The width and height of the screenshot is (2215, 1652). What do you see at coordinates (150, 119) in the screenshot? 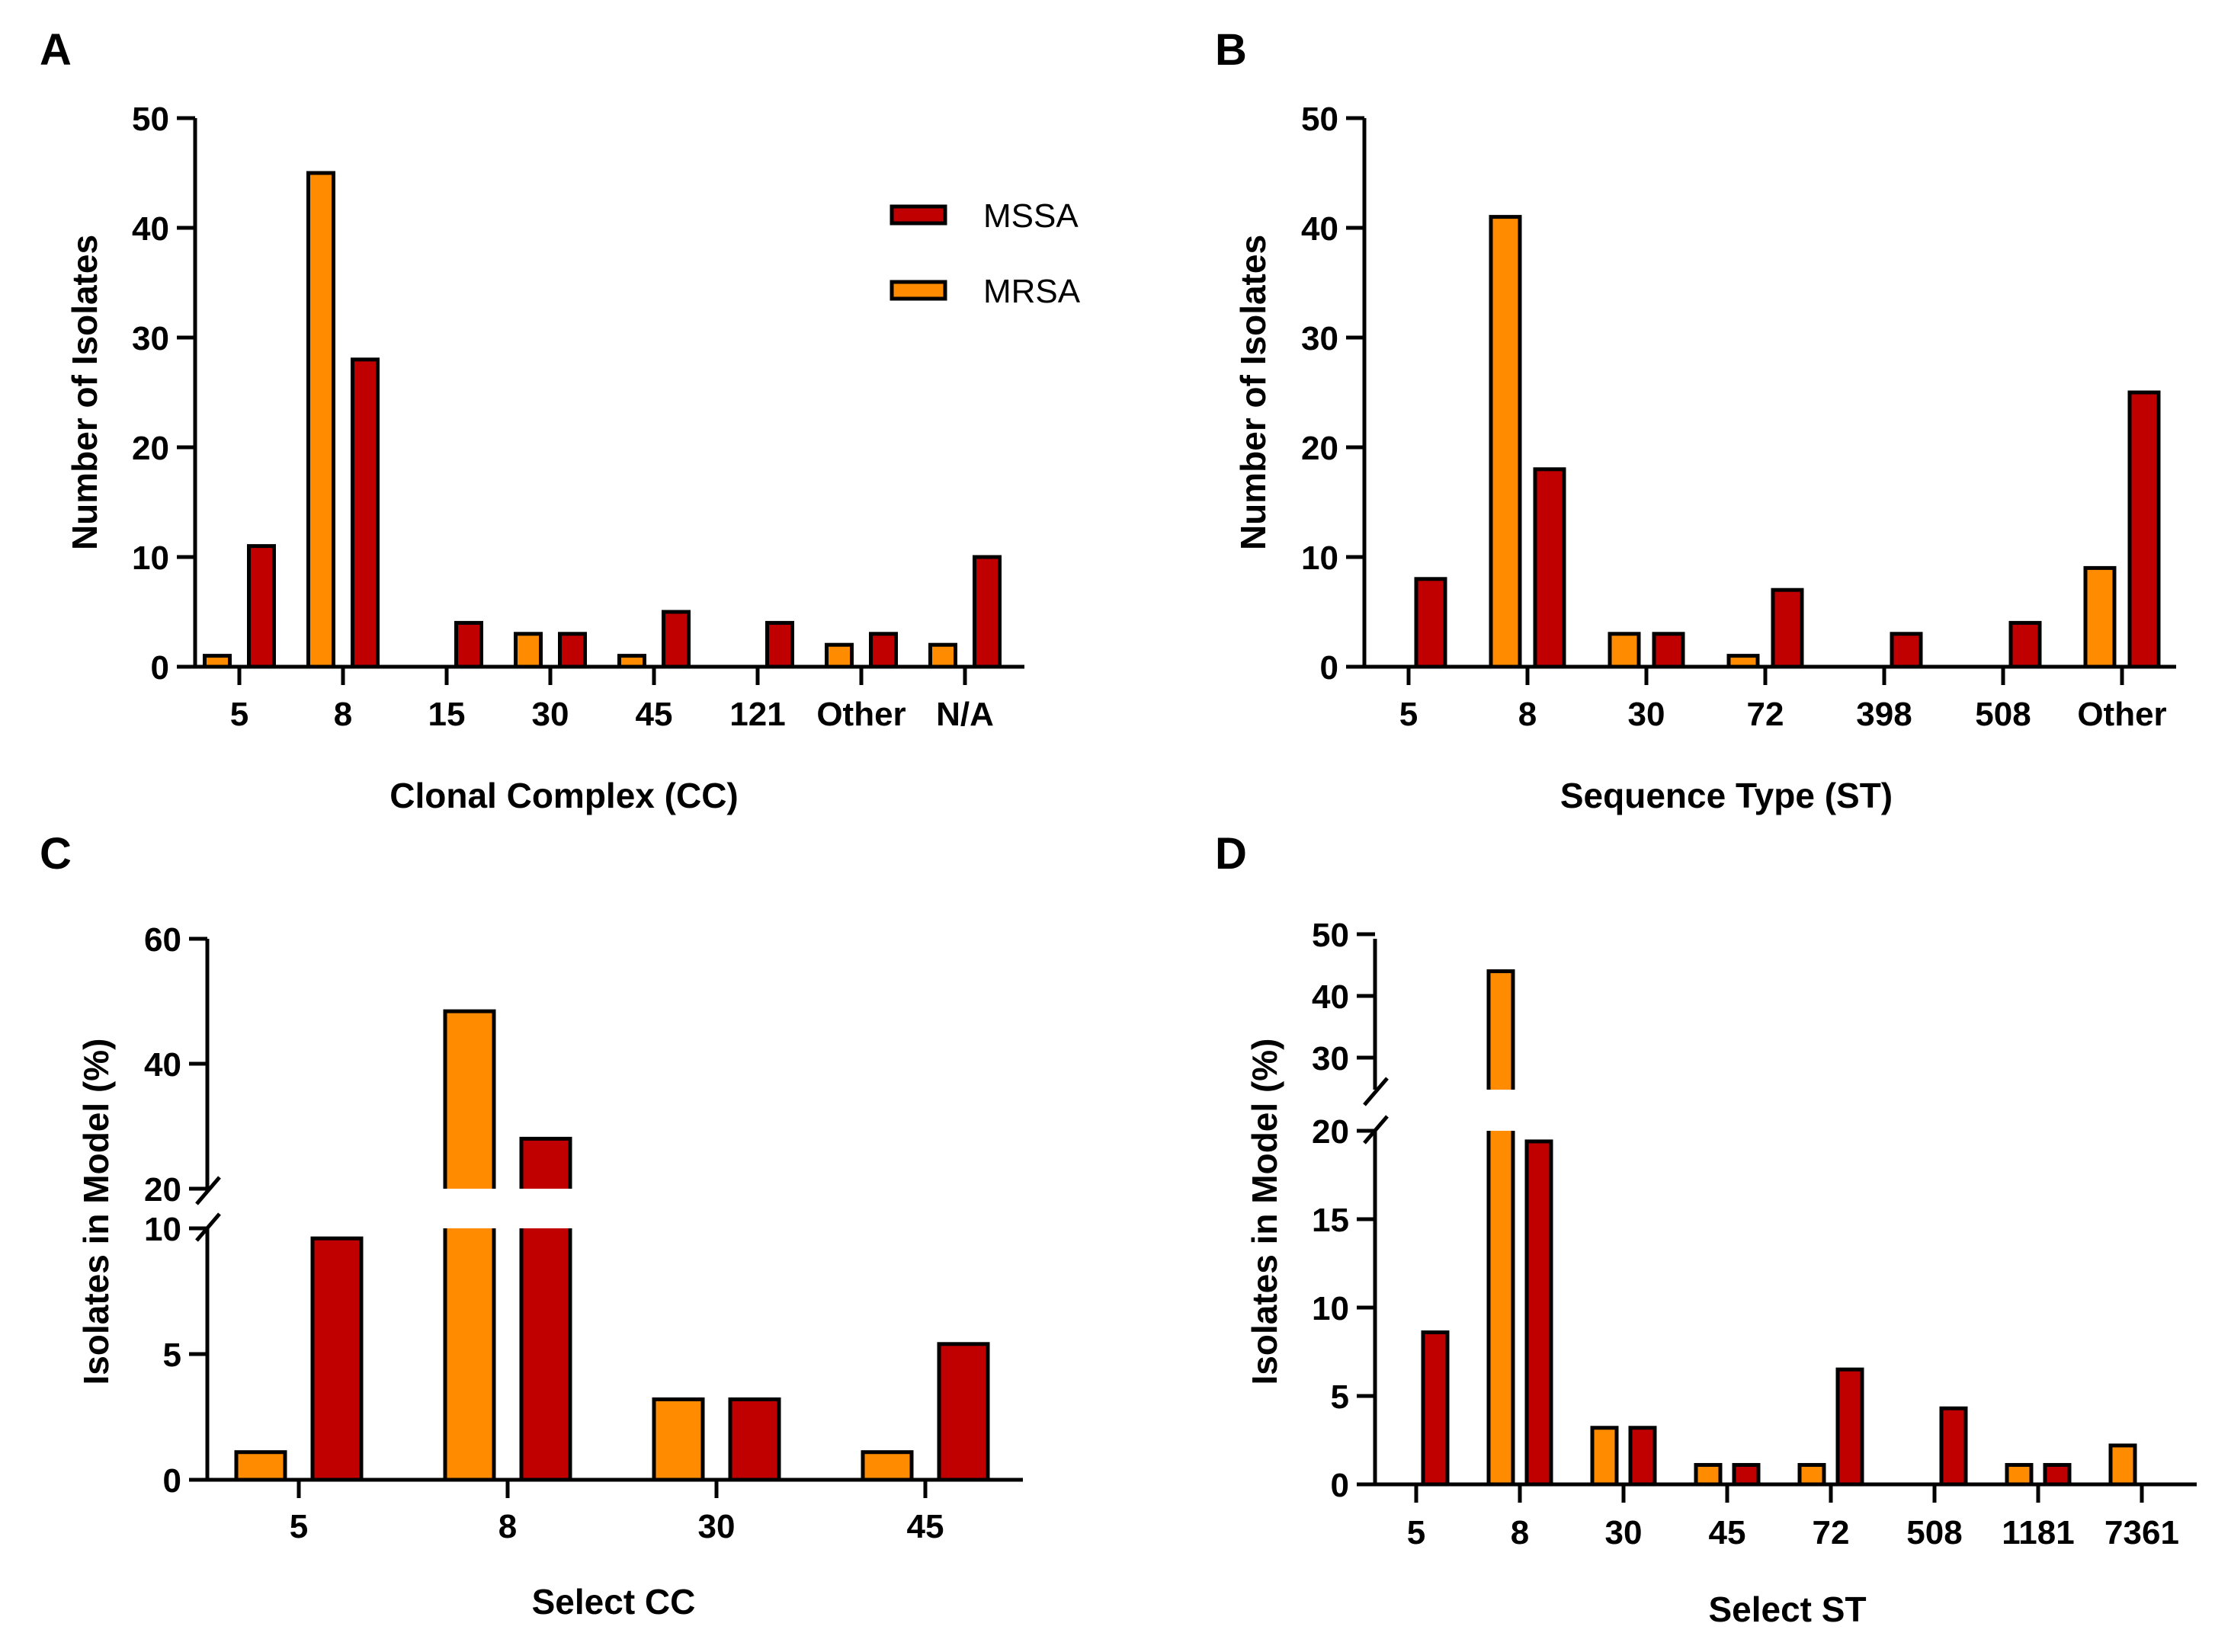
I see `panel-a-y-tick-label-50: 50` at bounding box center [150, 119].